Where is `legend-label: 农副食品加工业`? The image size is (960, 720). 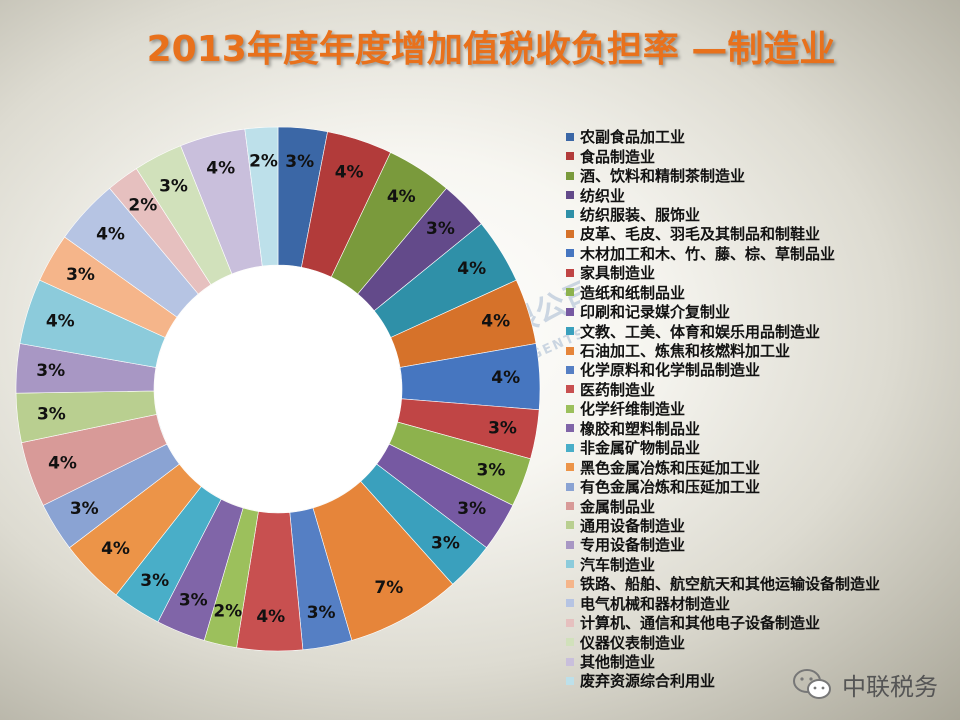
legend-label: 农副食品加工业 is located at coordinates (633, 137).